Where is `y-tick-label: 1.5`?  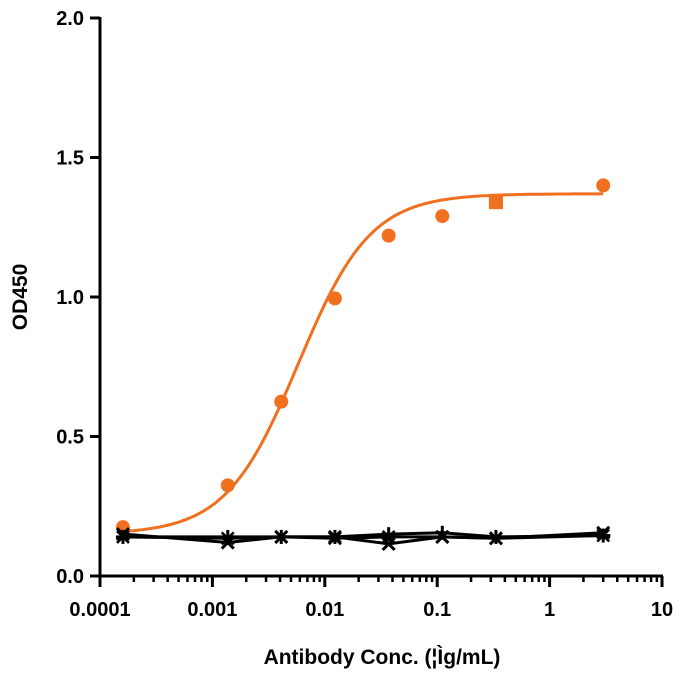
y-tick-label: 1.5 is located at coordinates (70, 159).